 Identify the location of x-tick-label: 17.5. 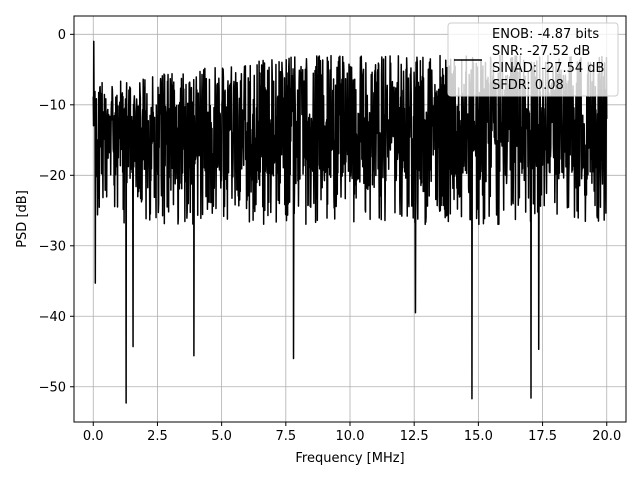
(542, 436).